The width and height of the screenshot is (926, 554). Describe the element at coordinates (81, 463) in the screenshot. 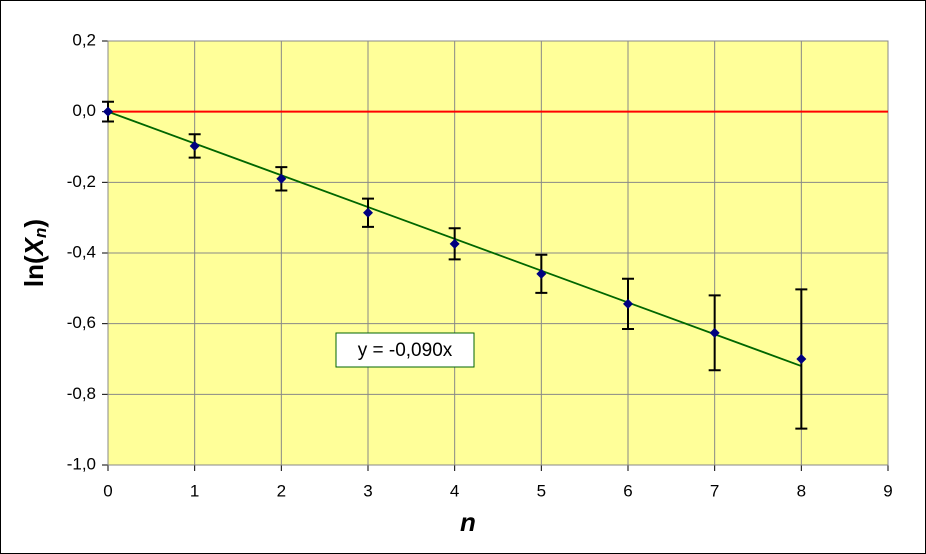

I see `y-tick-label: -1,0` at that location.